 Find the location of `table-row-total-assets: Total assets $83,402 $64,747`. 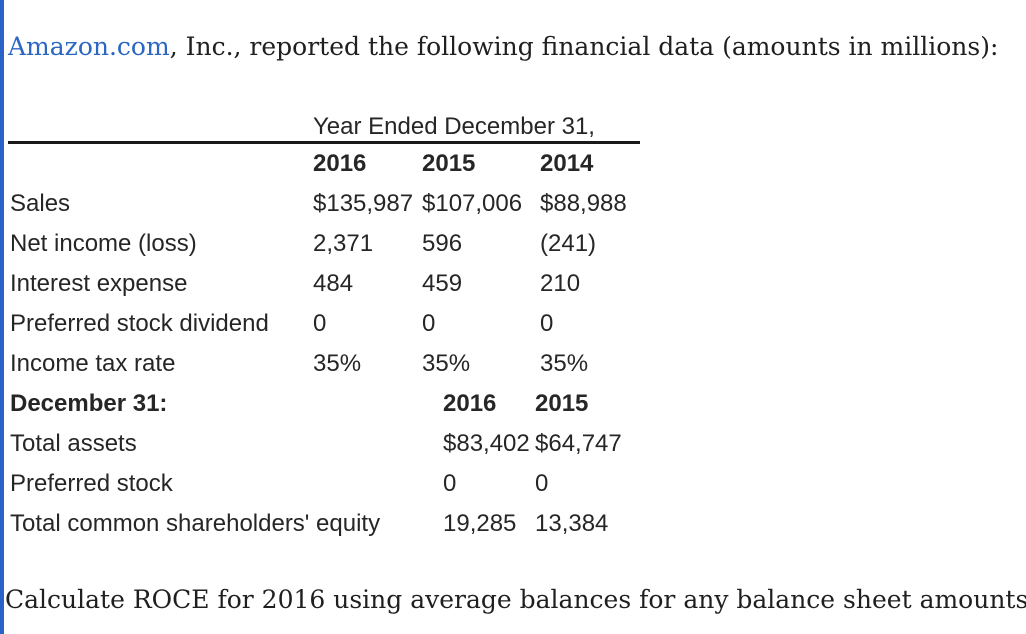

table-row-total-assets: Total assets $83,402 $64,747 is located at coordinates (324, 444).